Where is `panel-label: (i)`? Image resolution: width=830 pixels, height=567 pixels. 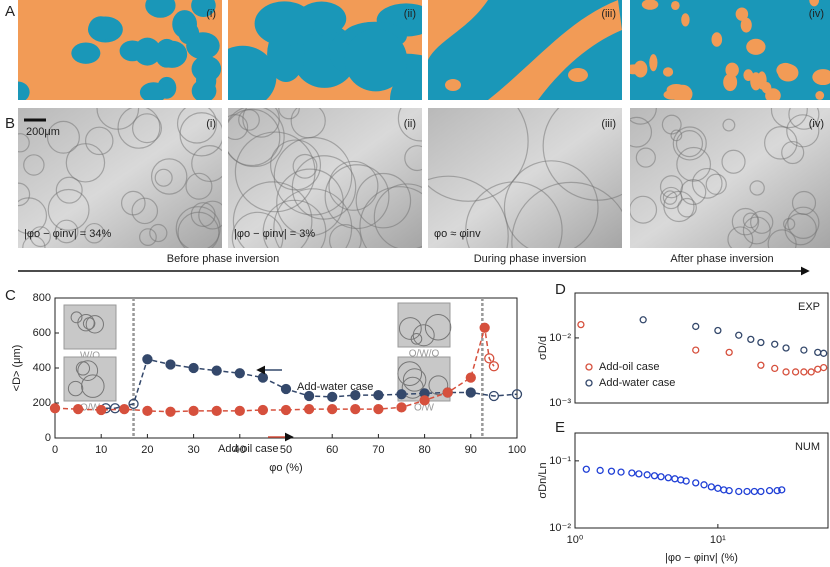
panel-label: (i) is located at coordinates (211, 14).